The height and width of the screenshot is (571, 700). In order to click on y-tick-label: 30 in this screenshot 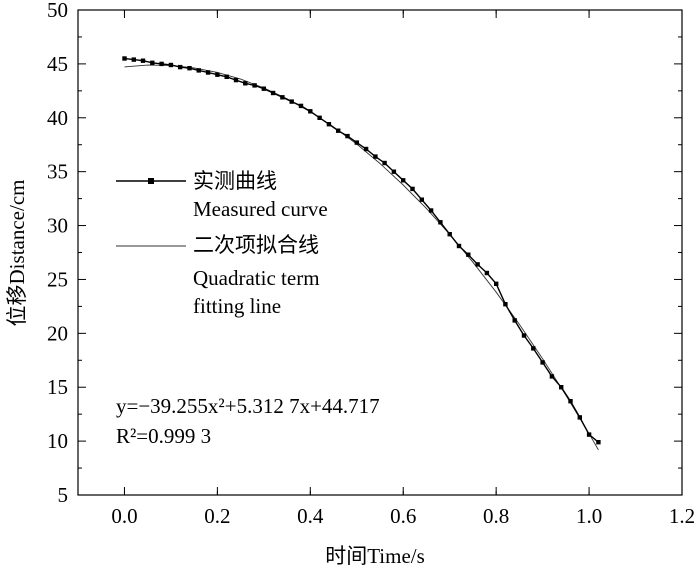, I will do `click(57, 226)`.